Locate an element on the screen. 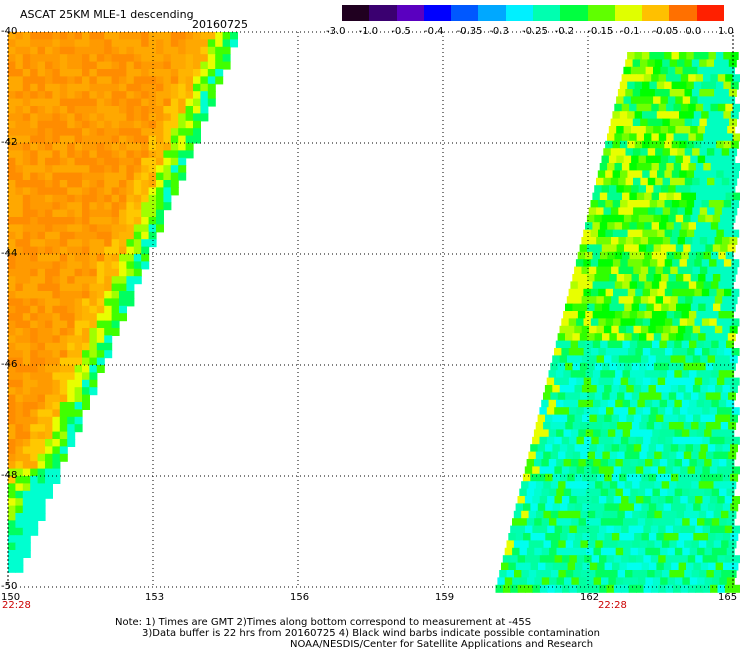 The width and height of the screenshot is (740, 650). colorbar-tick-label: -0.4 is located at coordinates (434, 31).